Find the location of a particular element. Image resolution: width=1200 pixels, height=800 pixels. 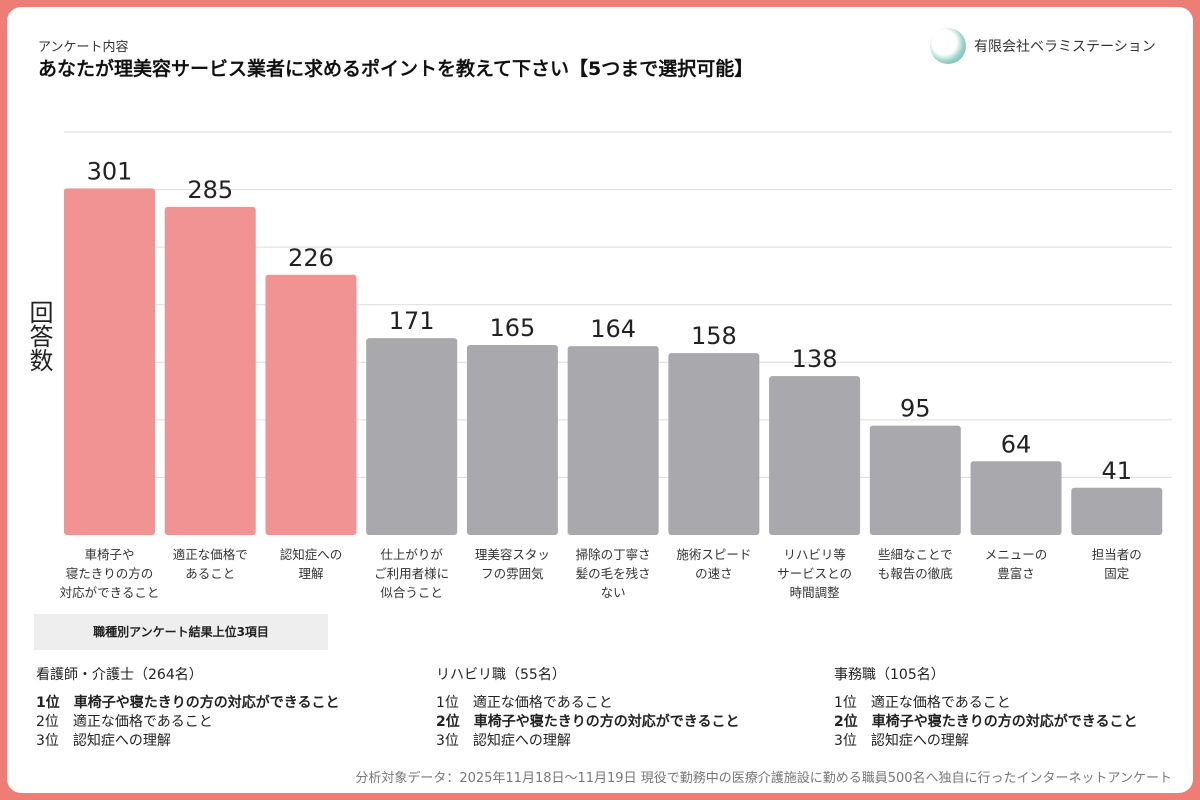

survey-label: アンケート内容 is located at coordinates (83, 47).